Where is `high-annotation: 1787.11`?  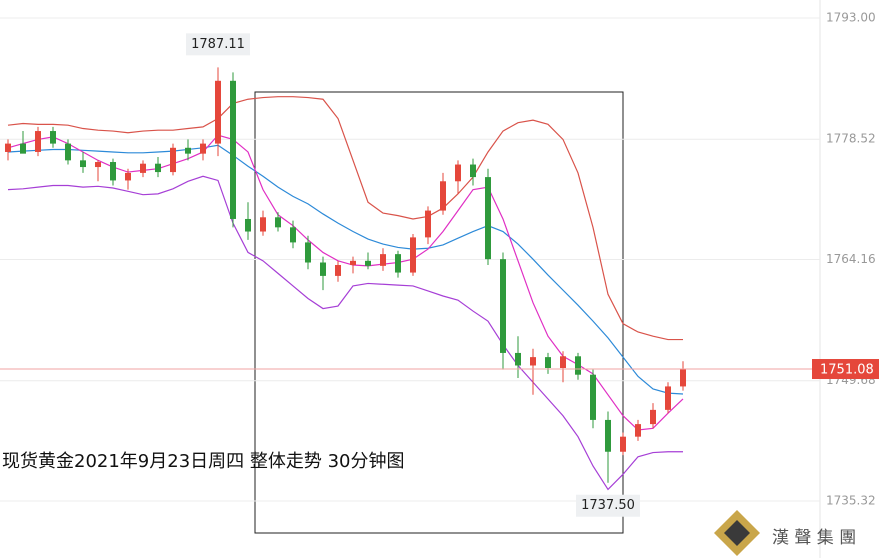
high-annotation: 1787.11 is located at coordinates (218, 44).